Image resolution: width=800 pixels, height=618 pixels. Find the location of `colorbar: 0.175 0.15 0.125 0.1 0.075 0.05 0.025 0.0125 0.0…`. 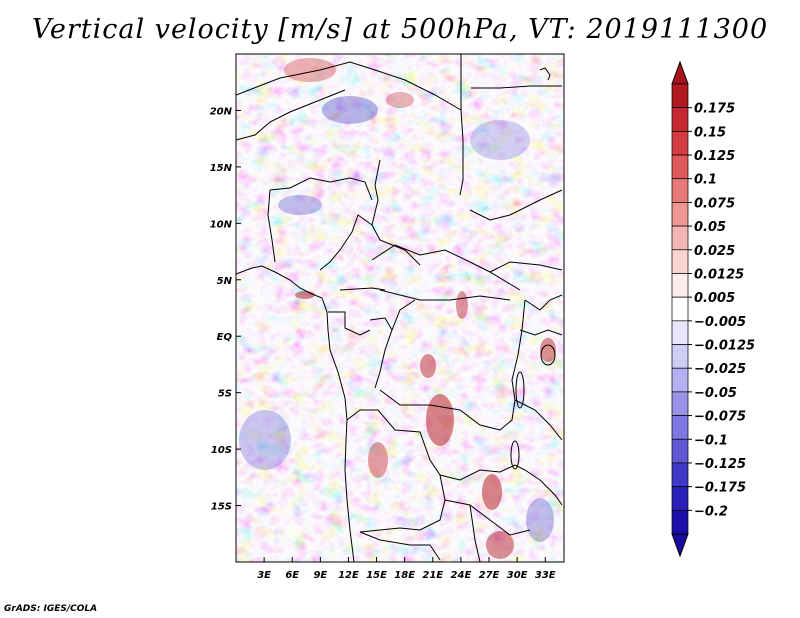

colorbar: 0.175 0.15 0.125 0.1 0.075 0.05 0.025 0.0125 0.0… is located at coordinates (713, 309).